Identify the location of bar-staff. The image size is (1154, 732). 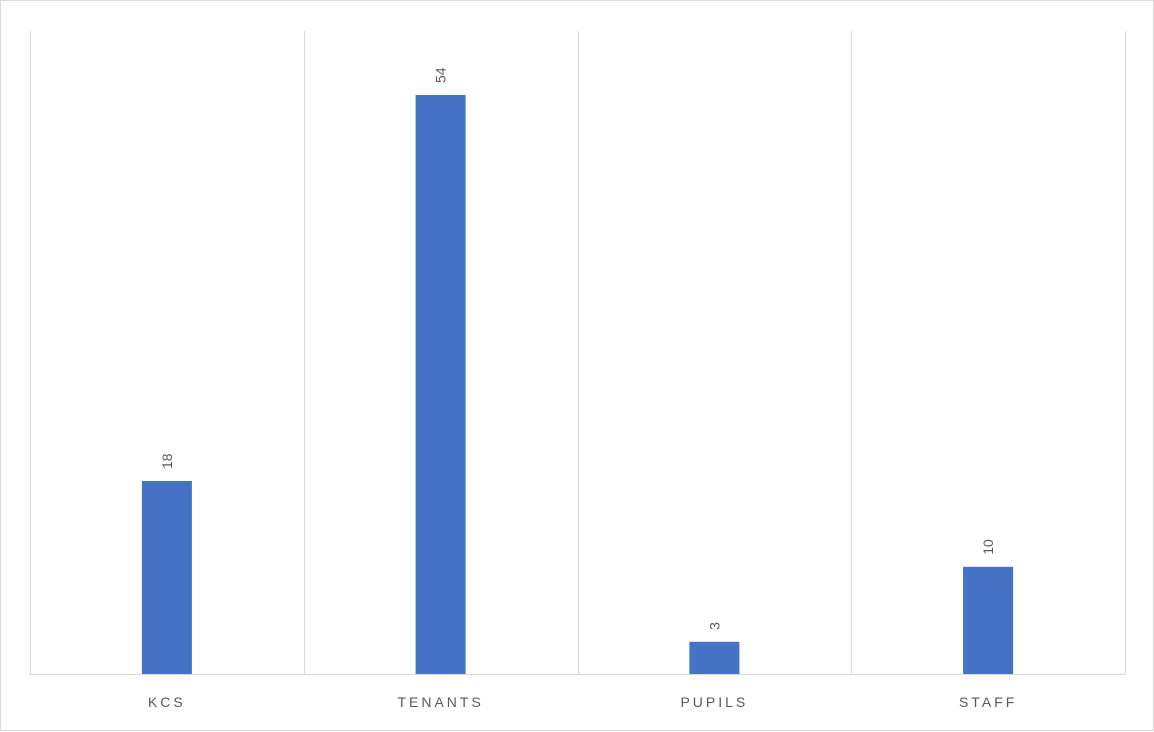
(988, 620).